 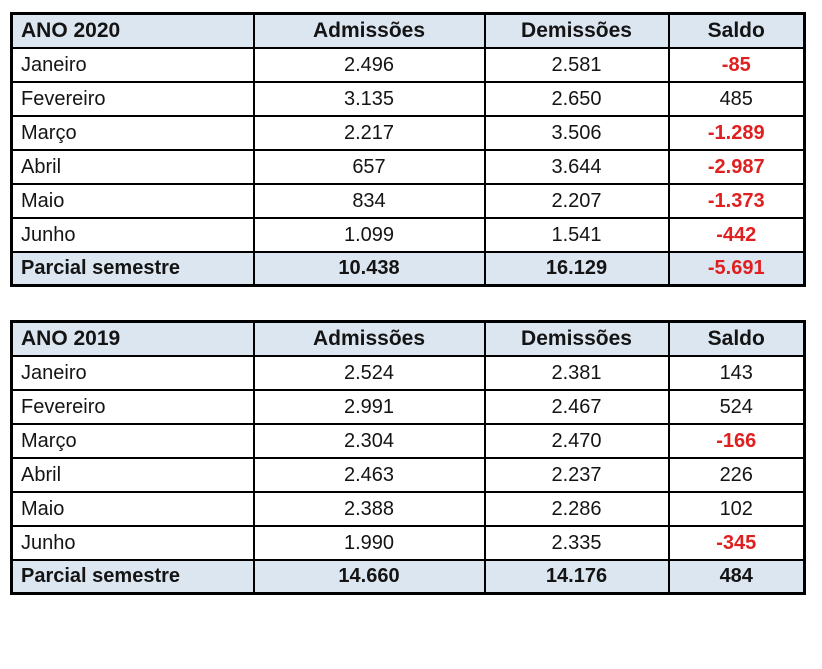 I want to click on header-row: ANO 2019 Admissões Demissões Saldo, so click(x=408, y=338).